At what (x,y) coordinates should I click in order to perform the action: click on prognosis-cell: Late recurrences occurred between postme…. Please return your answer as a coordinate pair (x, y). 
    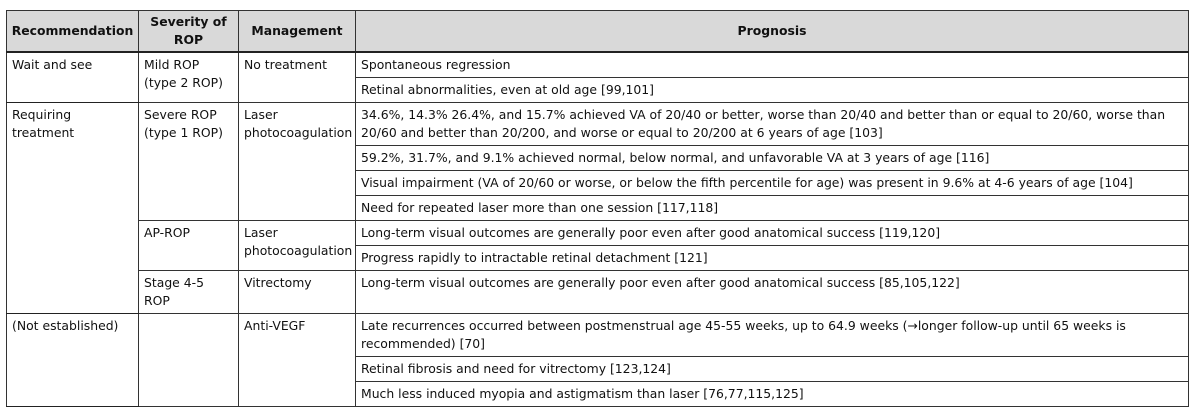
    Looking at the image, I should click on (772, 335).